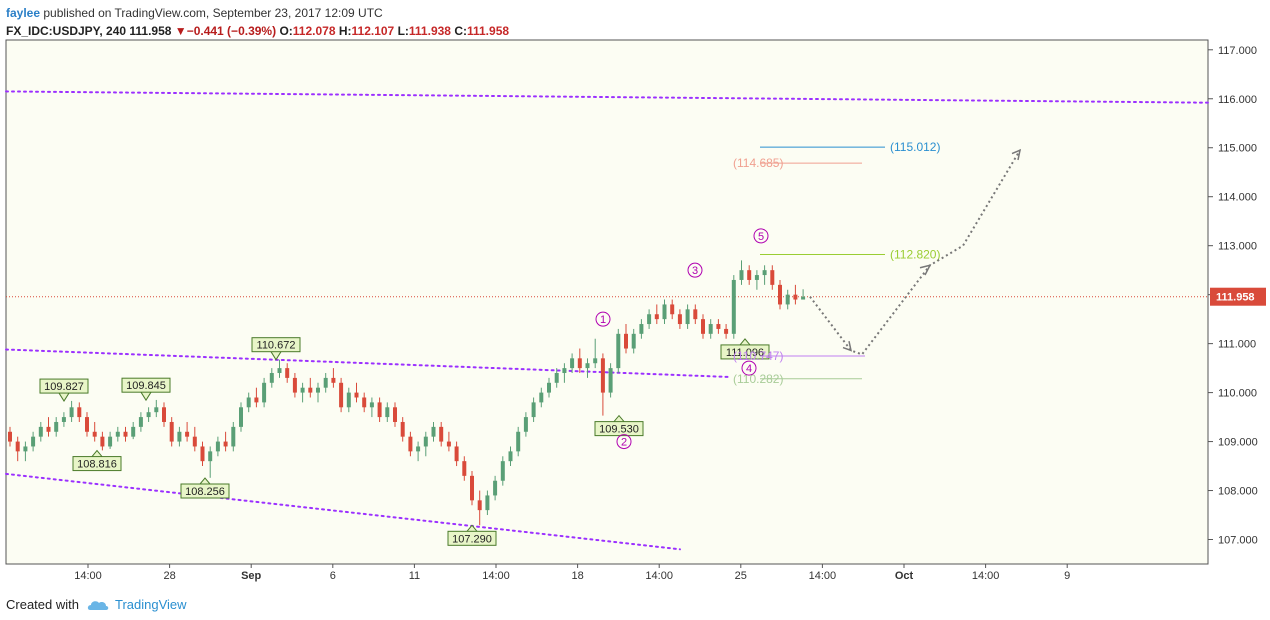  Describe the element at coordinates (1237, 100) in the screenshot. I see `y-tick-label: 116.000` at that location.